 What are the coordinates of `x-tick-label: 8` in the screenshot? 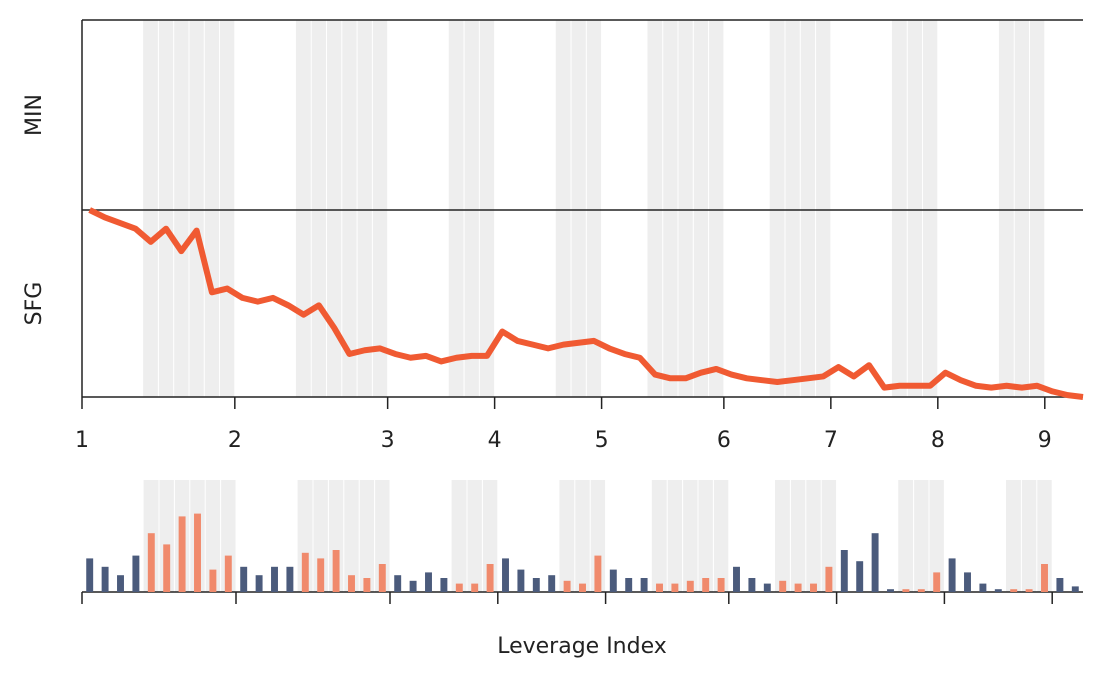 It's located at (938, 440).